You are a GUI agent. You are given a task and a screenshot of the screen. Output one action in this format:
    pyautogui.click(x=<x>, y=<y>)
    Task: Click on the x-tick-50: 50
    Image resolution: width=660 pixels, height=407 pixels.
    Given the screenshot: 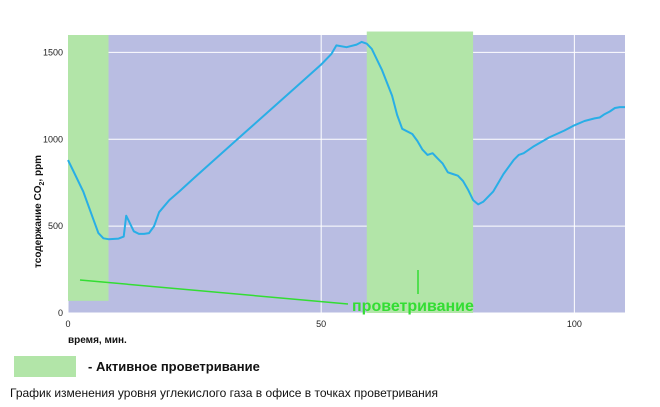 What is the action you would take?
    pyautogui.click(x=321, y=324)
    